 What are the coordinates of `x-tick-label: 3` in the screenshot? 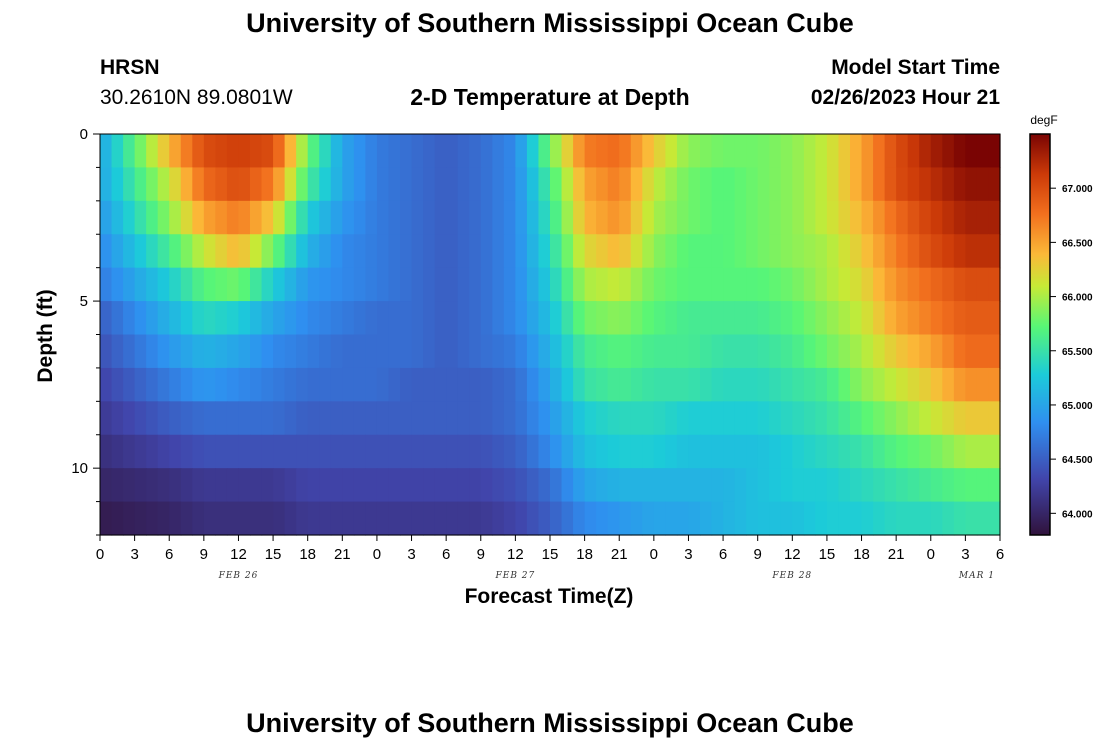 It's located at (134, 554).